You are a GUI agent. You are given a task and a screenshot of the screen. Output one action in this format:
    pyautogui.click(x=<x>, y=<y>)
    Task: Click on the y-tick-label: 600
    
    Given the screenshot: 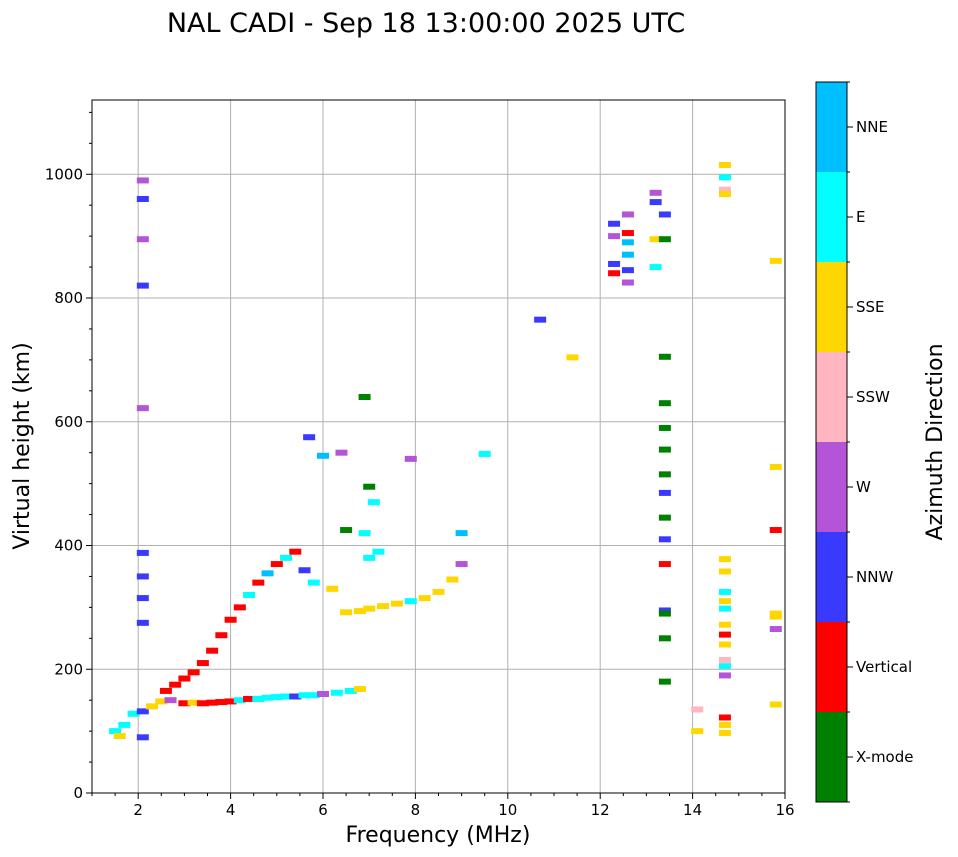 What is the action you would take?
    pyautogui.click(x=68, y=422)
    